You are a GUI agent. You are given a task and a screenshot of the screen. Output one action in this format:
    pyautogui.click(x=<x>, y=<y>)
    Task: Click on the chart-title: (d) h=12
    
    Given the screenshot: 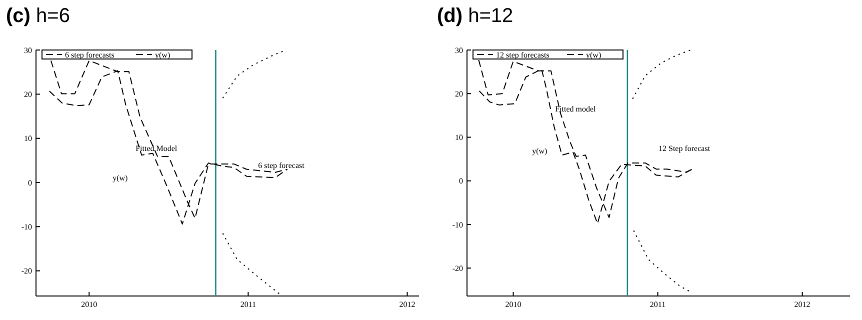 What is the action you would take?
    pyautogui.click(x=475, y=16)
    